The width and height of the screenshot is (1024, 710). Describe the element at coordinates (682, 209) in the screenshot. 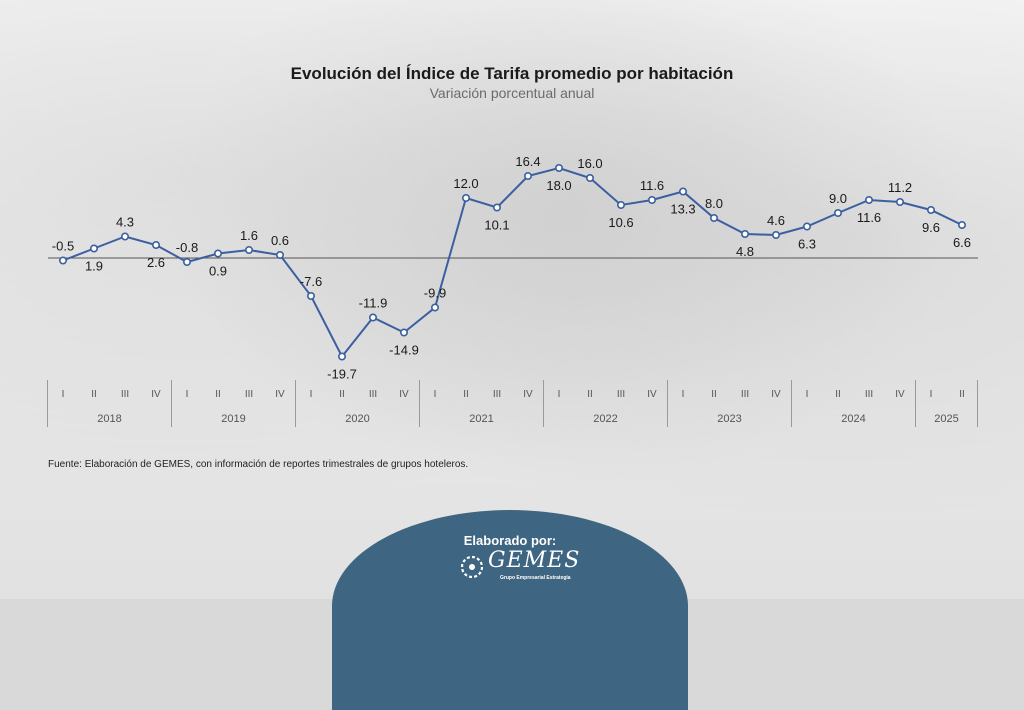

I see `data-label: 13.3` at that location.